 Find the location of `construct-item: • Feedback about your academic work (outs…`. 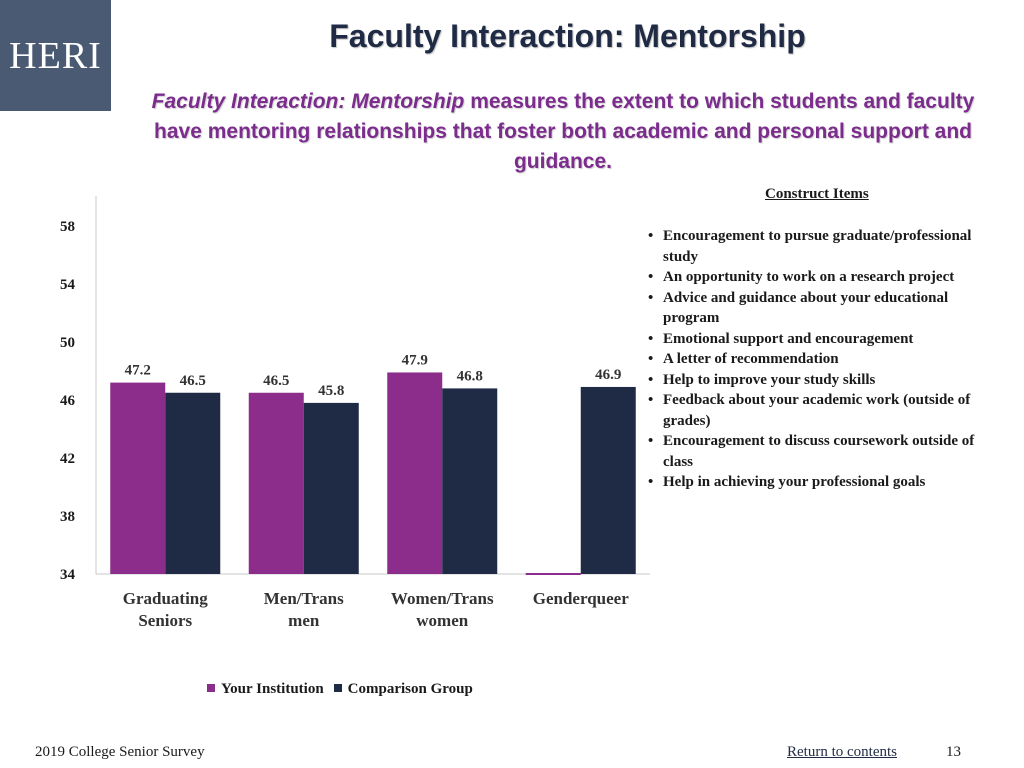

construct-item: • Feedback about your academic work (outs… is located at coordinates (809, 410).